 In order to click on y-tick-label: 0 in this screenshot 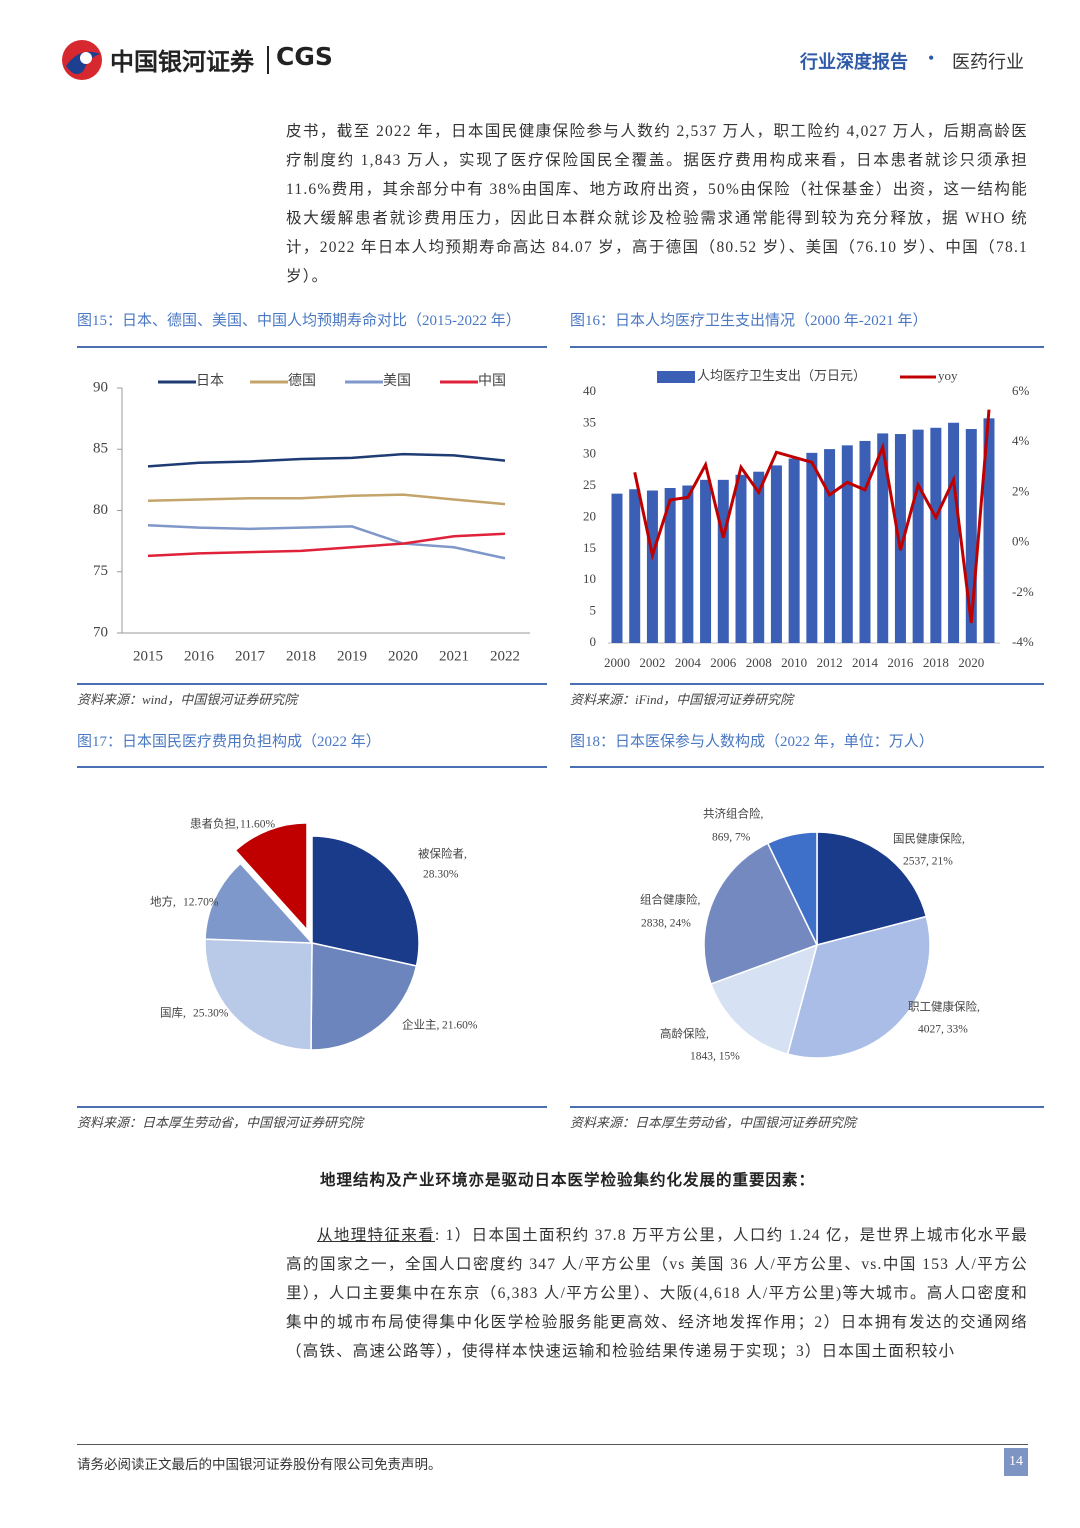, I will do `click(593, 641)`.